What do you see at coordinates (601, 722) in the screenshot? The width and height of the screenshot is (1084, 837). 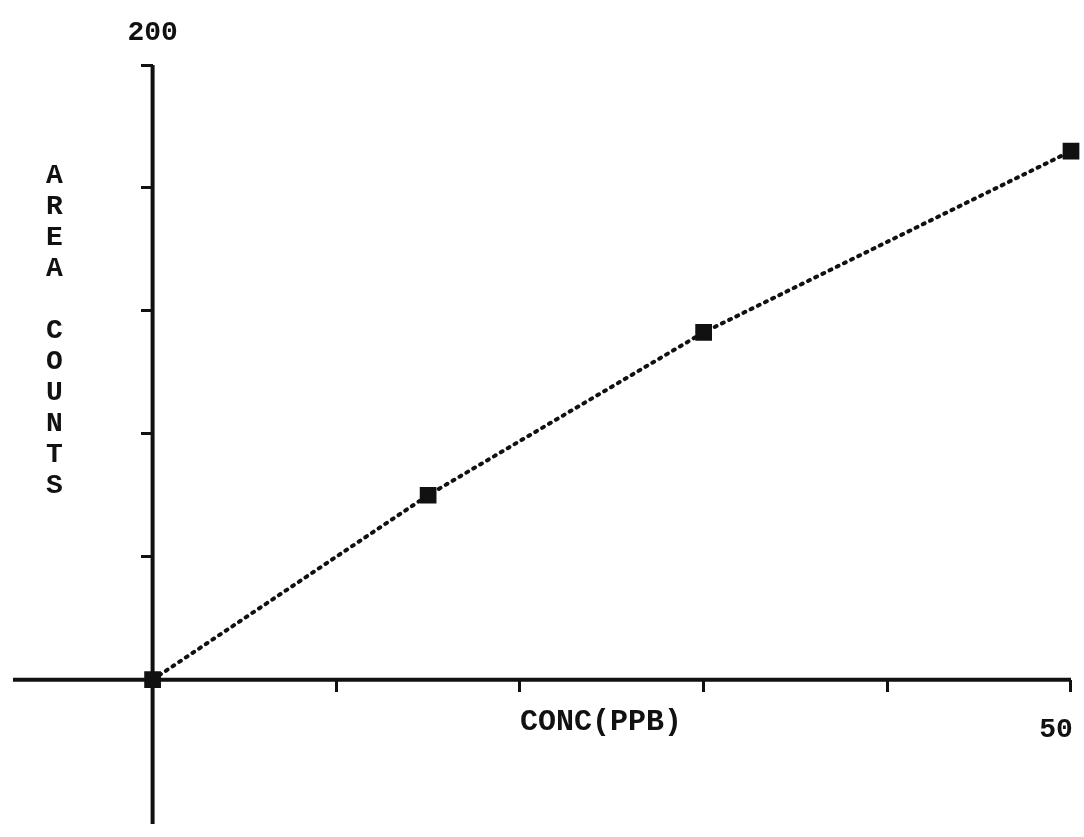 I see `x-axis-title: CONC(PPB)` at bounding box center [601, 722].